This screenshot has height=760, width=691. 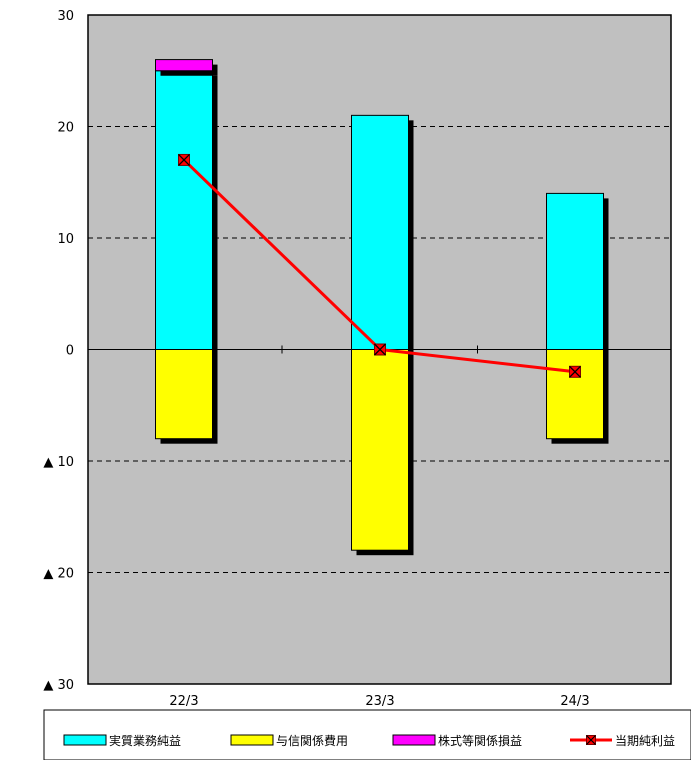 What do you see at coordinates (58, 351) in the screenshot?
I see `y-axis-tick-labels: 30 20 10 0 ▲ 10 ▲ 20 ▲ 30` at bounding box center [58, 351].